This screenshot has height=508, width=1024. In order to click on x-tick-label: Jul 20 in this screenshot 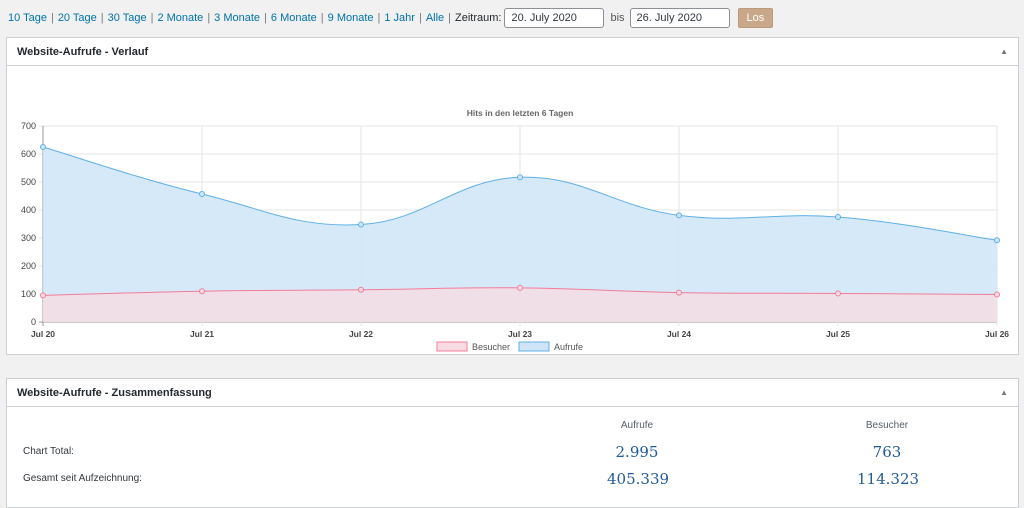, I will do `click(43, 334)`.